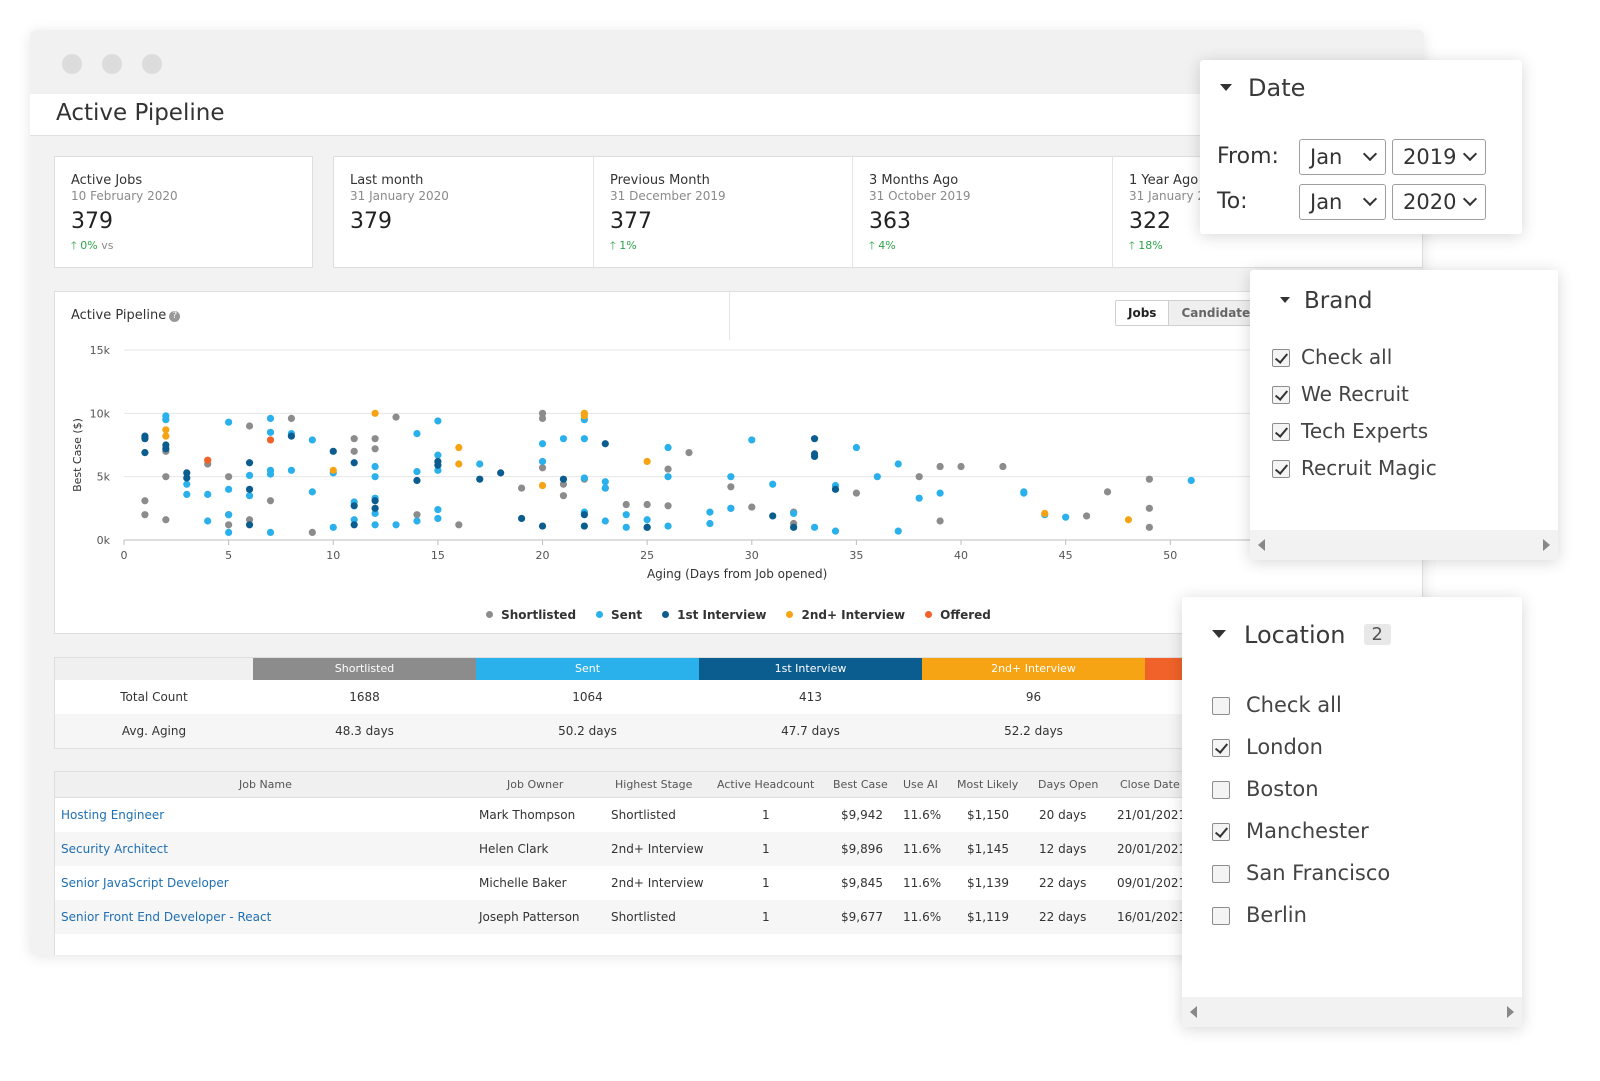  Describe the element at coordinates (152, 64) in the screenshot. I see `window-maximize-dot` at that location.